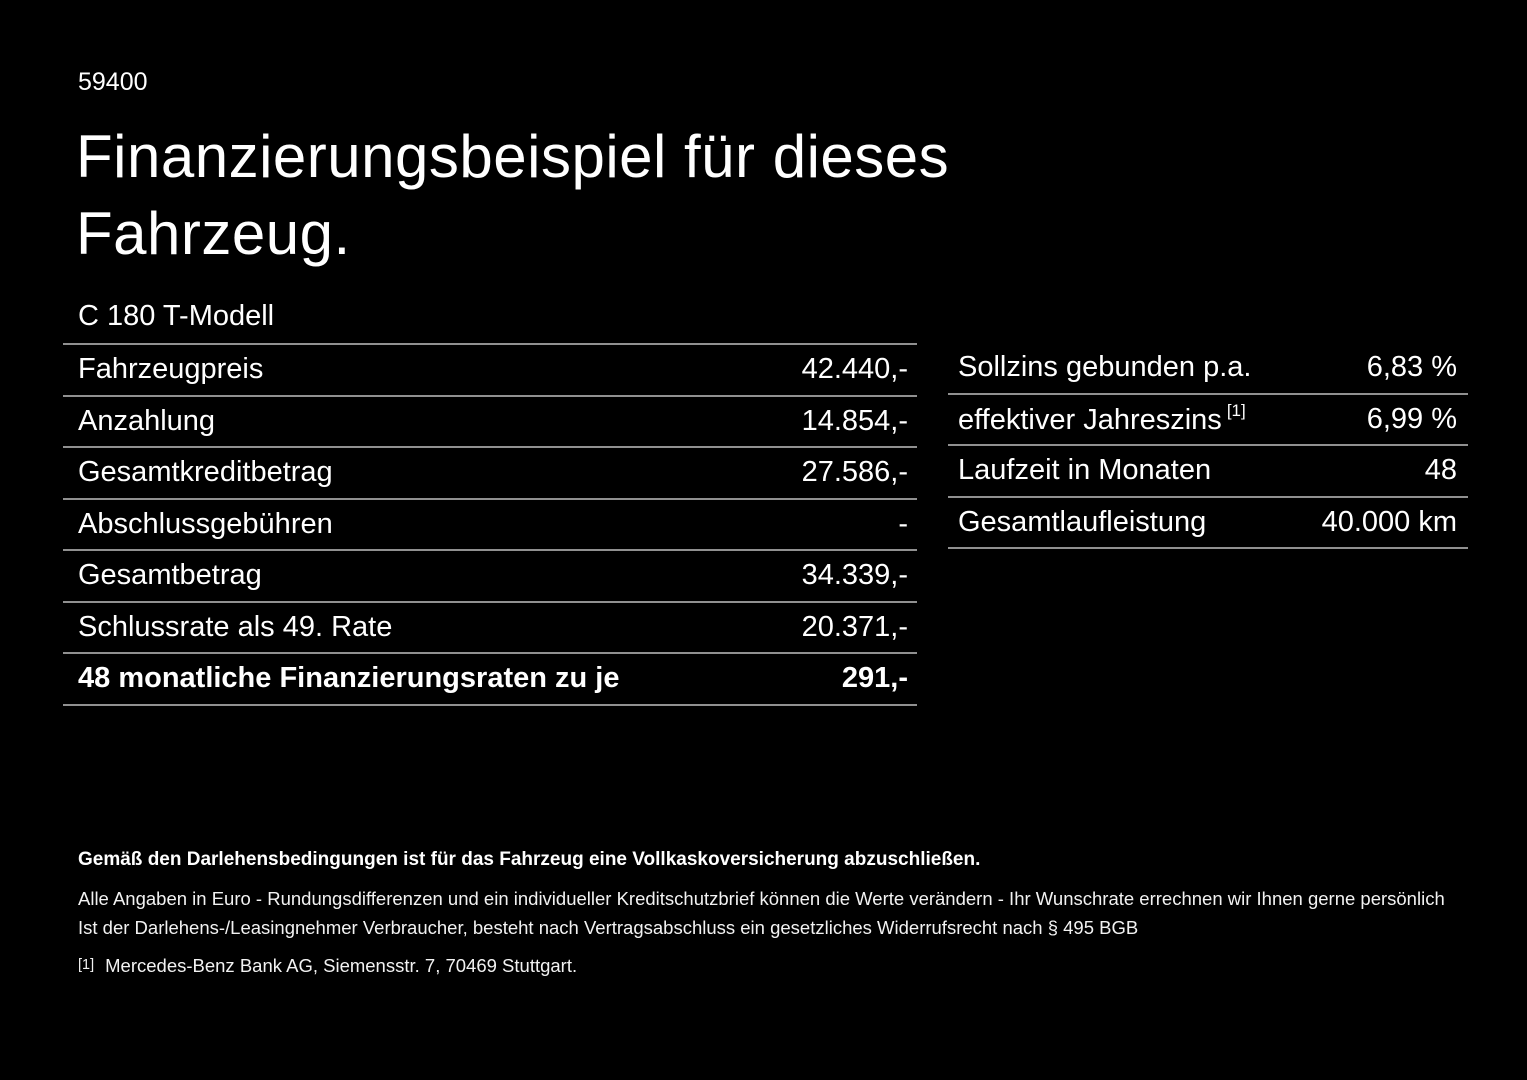  I want to click on table-row-effektiver-jahreszins: effektiver Jahreszins [1] 6,99 %, so click(1208, 420).